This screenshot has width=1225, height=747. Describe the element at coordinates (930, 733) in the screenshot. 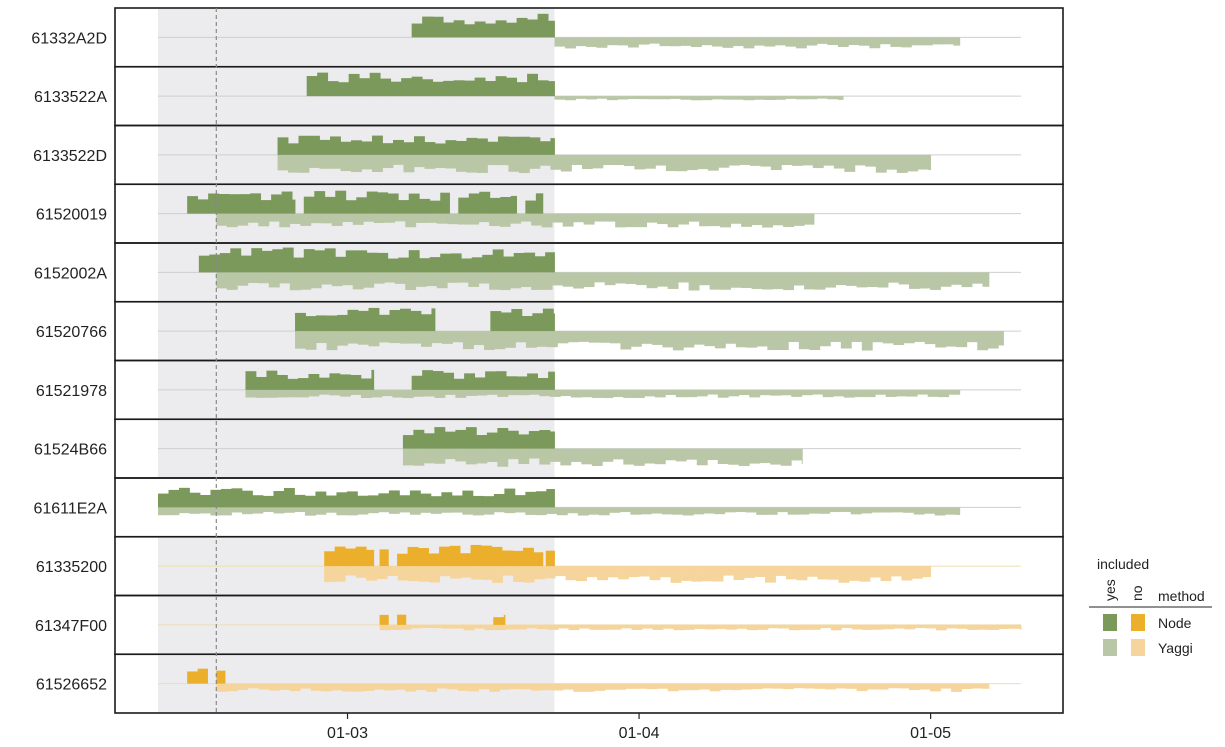

I see `x-tick-label: 01-05` at that location.